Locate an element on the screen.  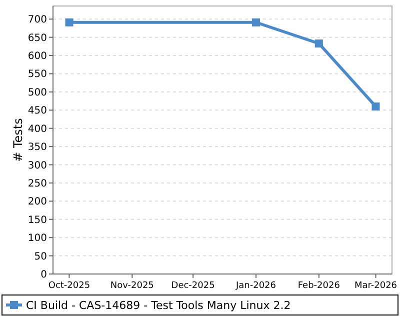
y-tick-label: 200 is located at coordinates (37, 202).